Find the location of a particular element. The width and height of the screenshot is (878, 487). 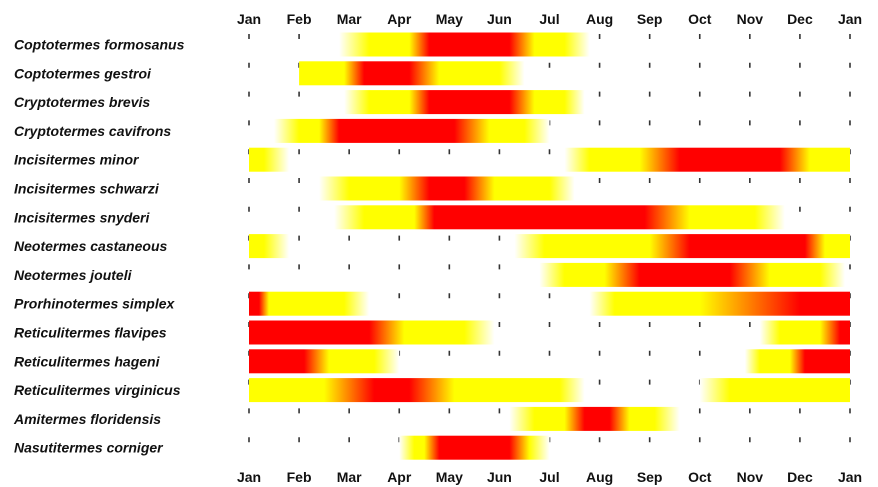

species-label-incisitermes-snyderi: Incisitermes snyderi is located at coordinates (82, 217).